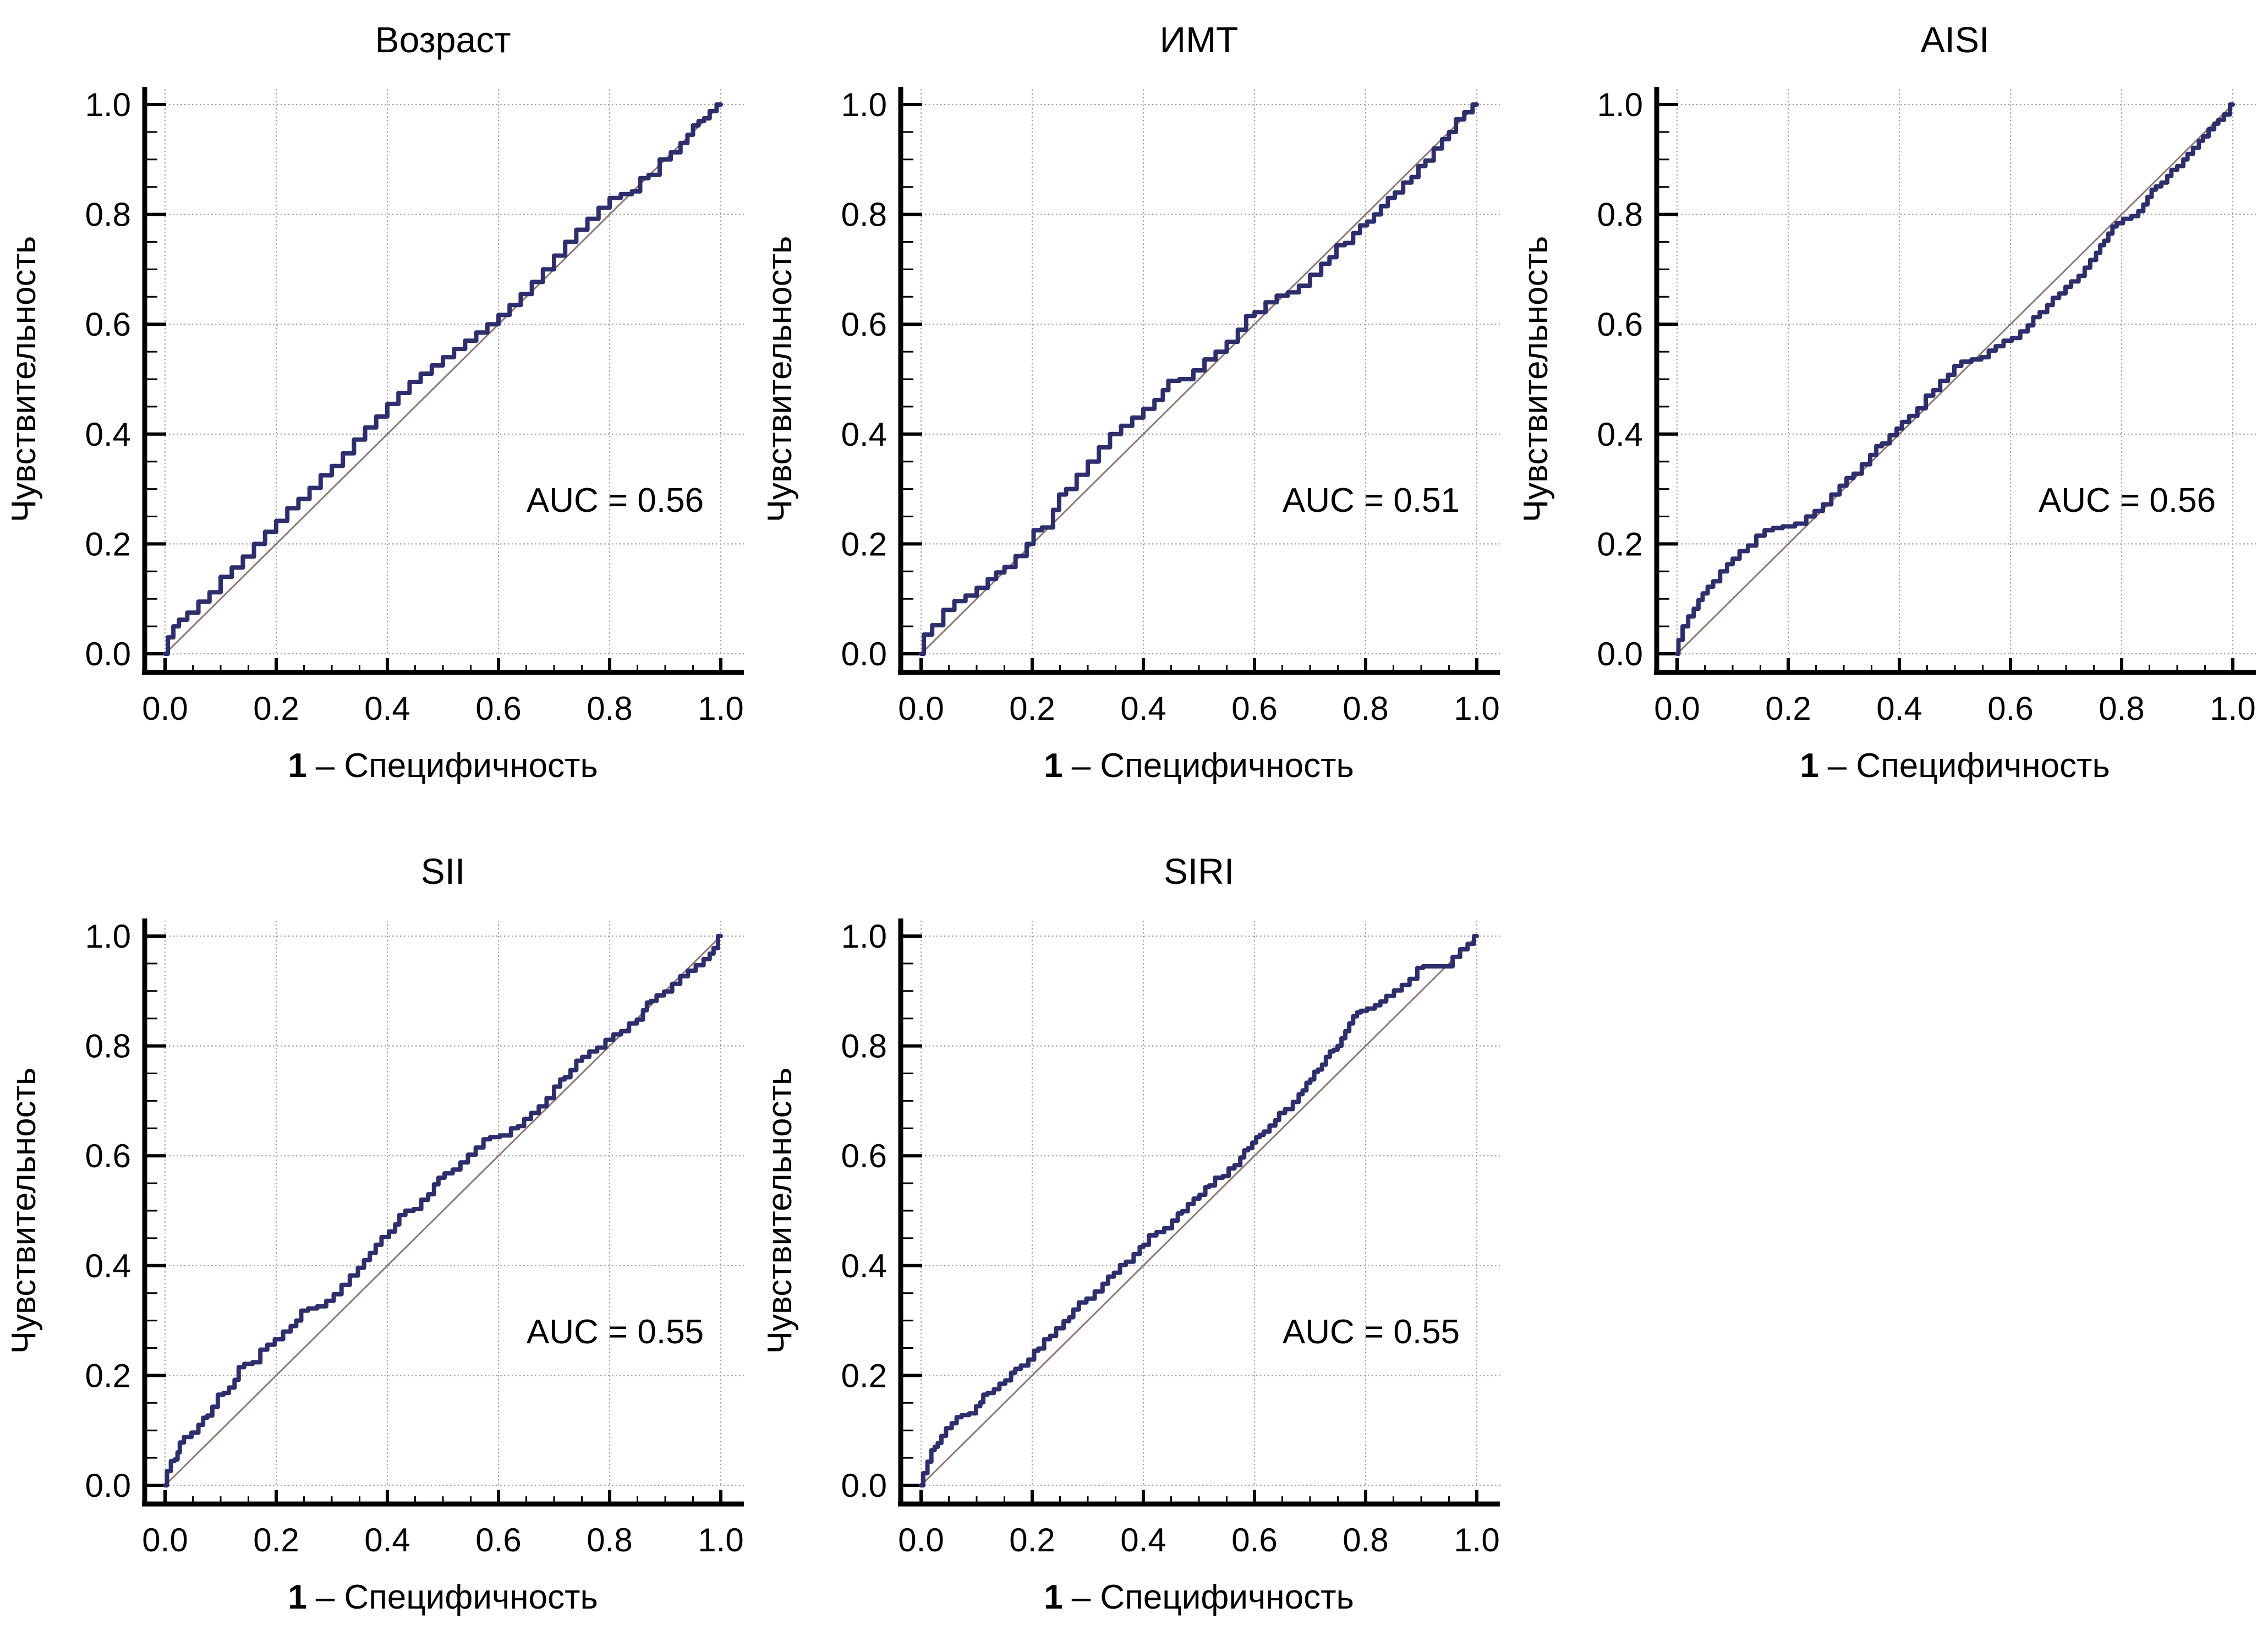  I want to click on auc-label: AUC = 0.56, so click(2127, 500).